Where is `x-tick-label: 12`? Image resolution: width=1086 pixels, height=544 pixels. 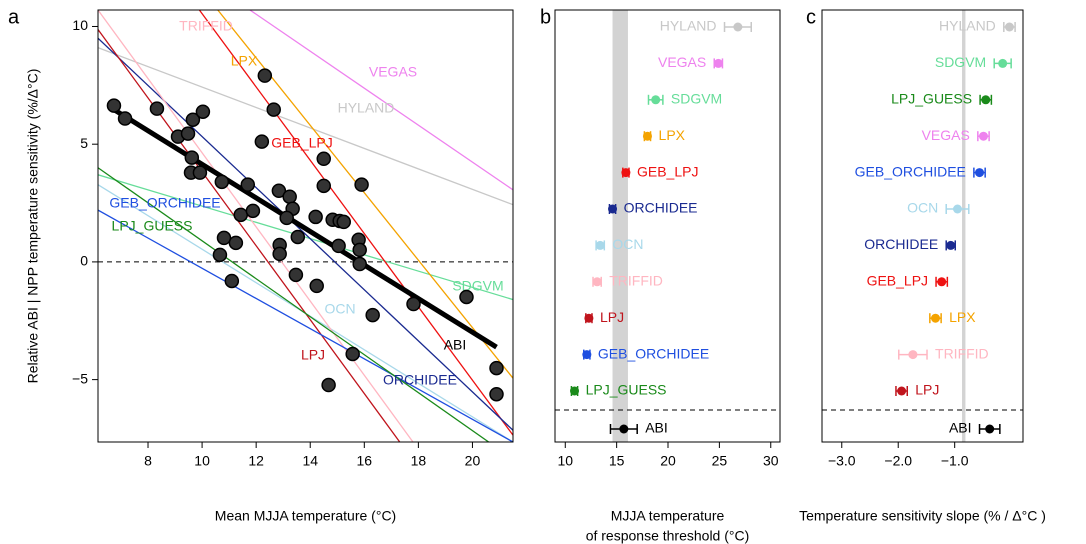 x-tick-label: 12 is located at coordinates (256, 461).